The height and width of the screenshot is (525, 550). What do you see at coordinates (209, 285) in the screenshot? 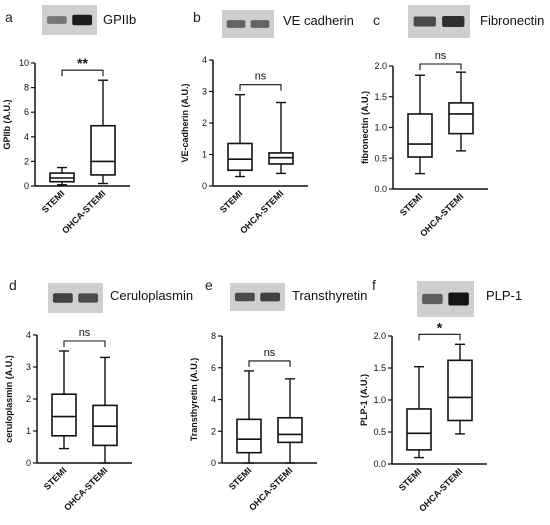
I see `panel-letter: e` at bounding box center [209, 285].